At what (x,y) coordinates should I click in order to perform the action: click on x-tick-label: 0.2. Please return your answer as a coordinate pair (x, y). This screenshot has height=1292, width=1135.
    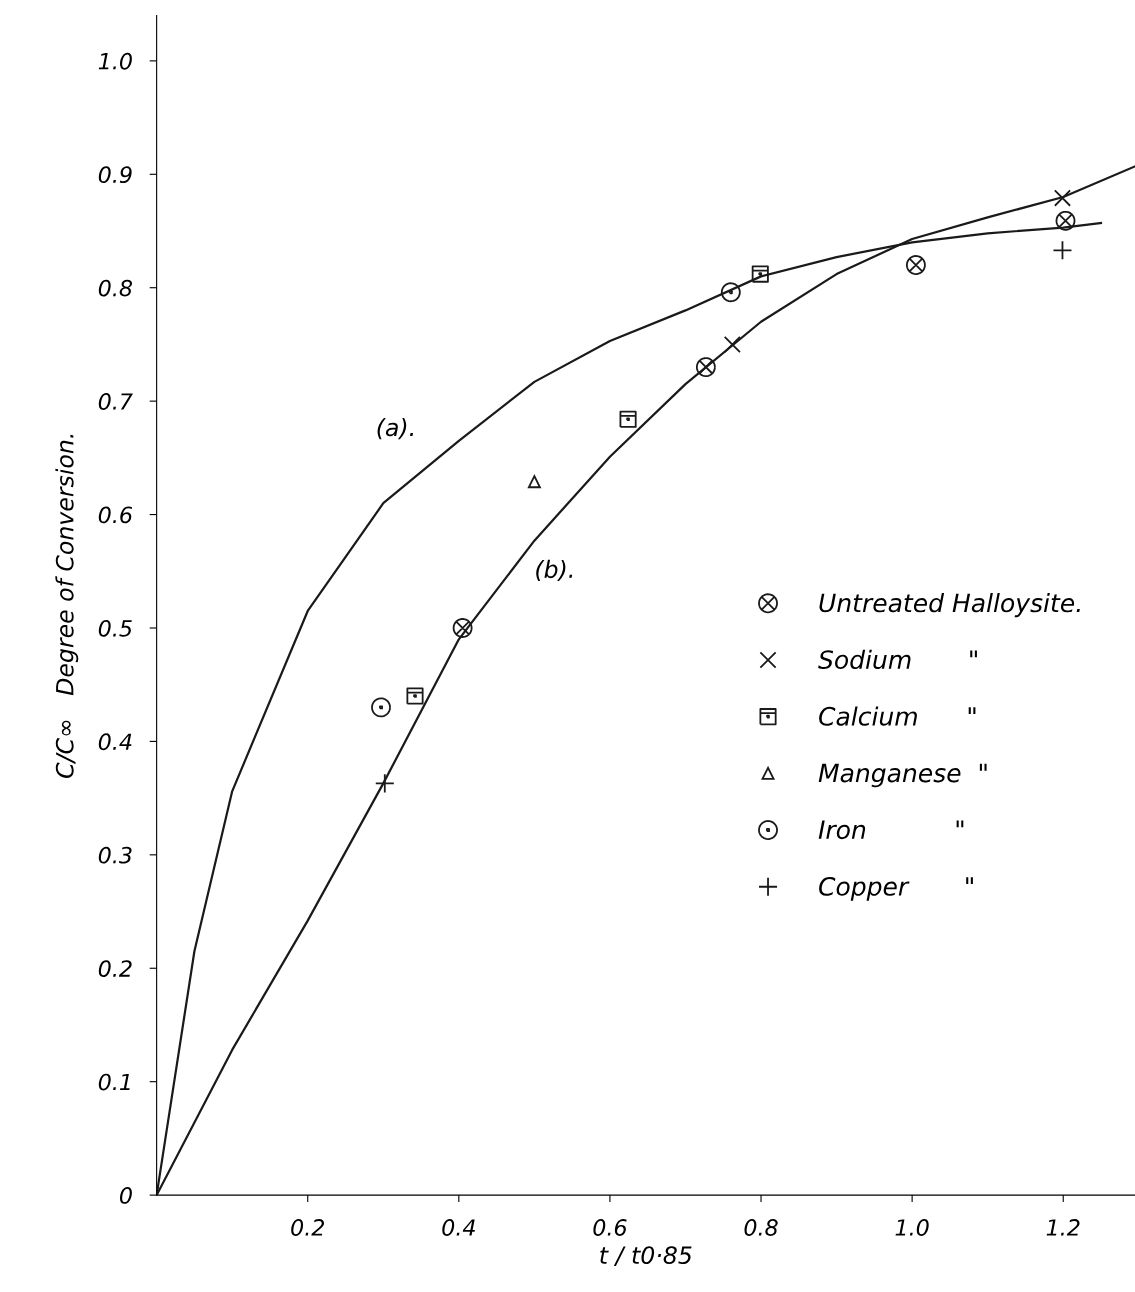
    Looking at the image, I should click on (308, 1227).